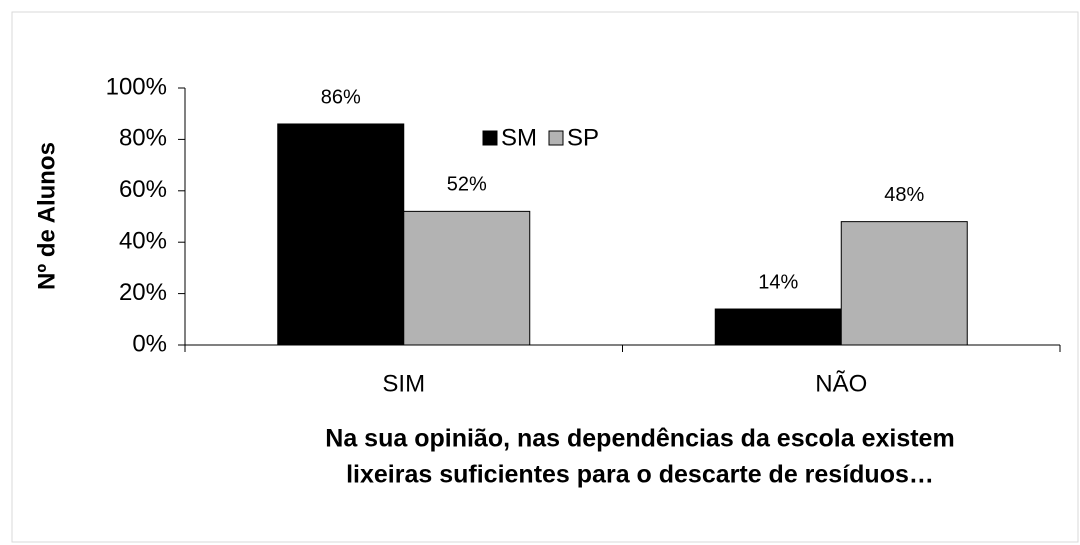  What do you see at coordinates (136, 86) in the screenshot?
I see `y-tick-label: 100%` at bounding box center [136, 86].